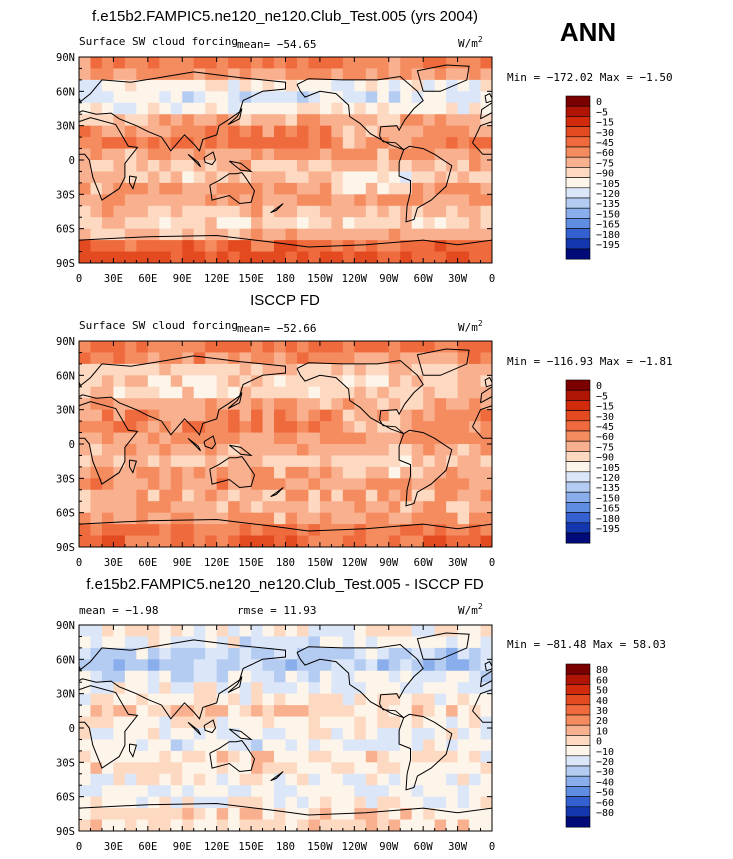  I want to click on y-tick-label: 30N, so click(65, 411).